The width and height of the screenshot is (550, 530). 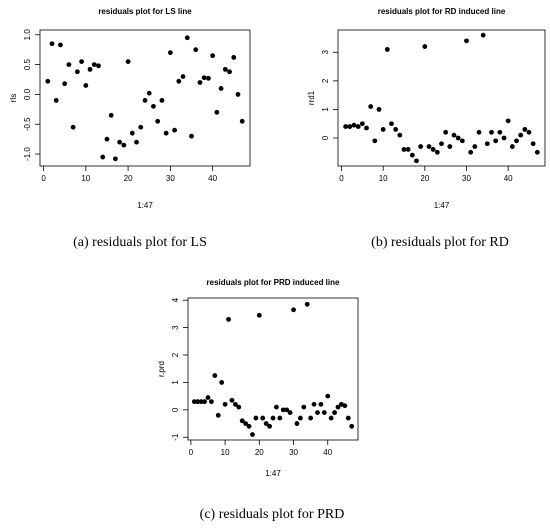 What do you see at coordinates (27, 64) in the screenshot?
I see `y-tick-label: 0.5` at bounding box center [27, 64].